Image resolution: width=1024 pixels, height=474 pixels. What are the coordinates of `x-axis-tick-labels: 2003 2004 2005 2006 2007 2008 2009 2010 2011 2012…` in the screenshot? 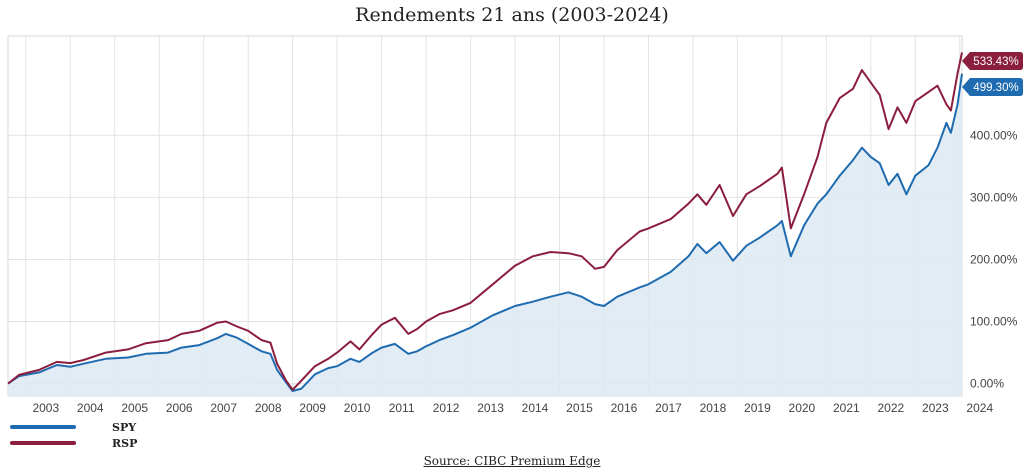 It's located at (512, 408).